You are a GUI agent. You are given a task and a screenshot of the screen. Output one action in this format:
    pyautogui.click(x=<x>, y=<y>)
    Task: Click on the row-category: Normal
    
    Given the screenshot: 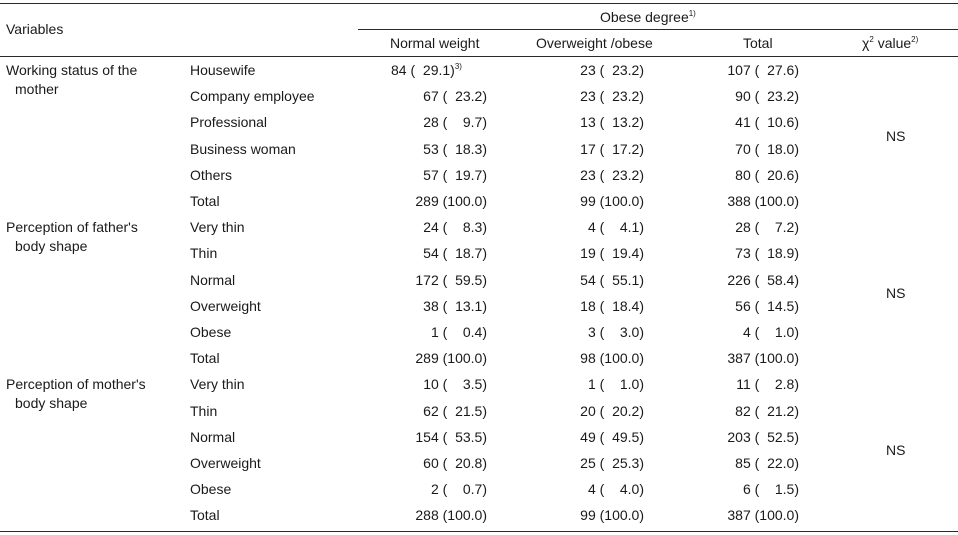 What is the action you would take?
    pyautogui.click(x=213, y=279)
    